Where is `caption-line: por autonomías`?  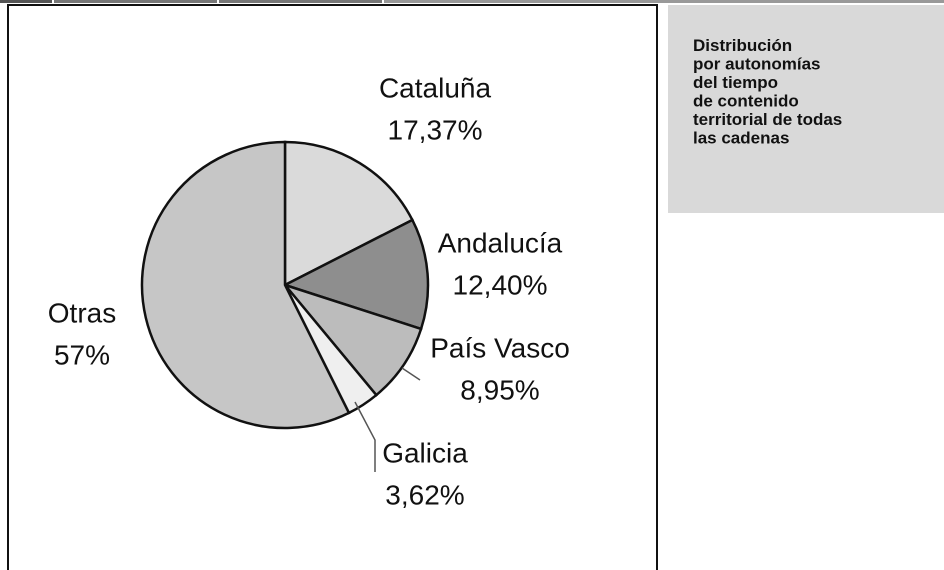
caption-line: por autonomías is located at coordinates (757, 64).